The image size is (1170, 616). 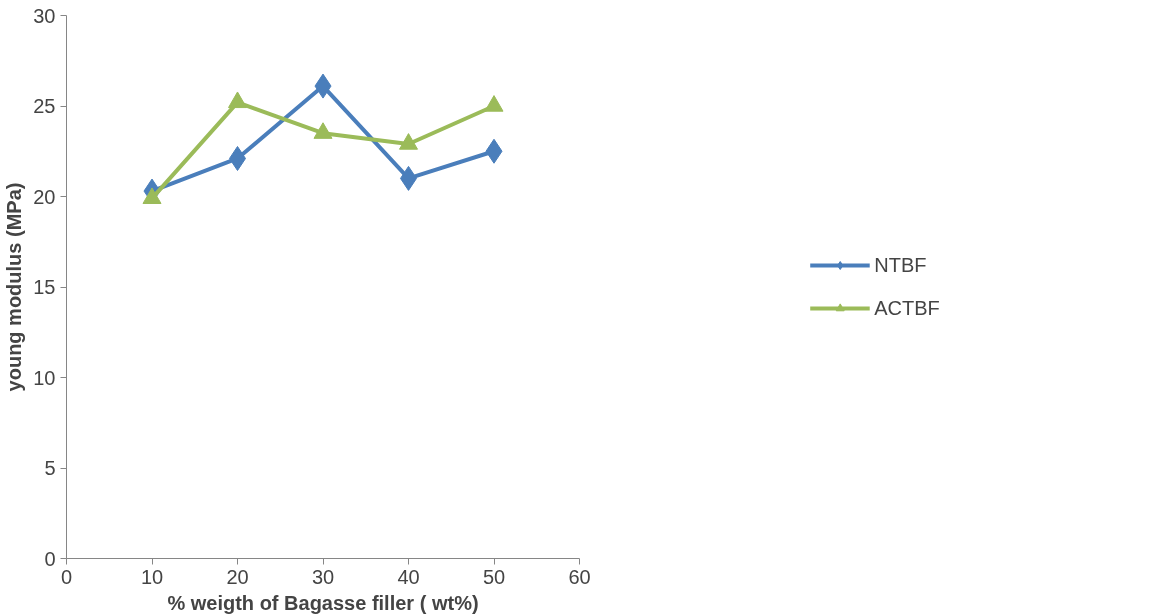 What do you see at coordinates (237, 576) in the screenshot?
I see `x-tick-label: 20` at bounding box center [237, 576].